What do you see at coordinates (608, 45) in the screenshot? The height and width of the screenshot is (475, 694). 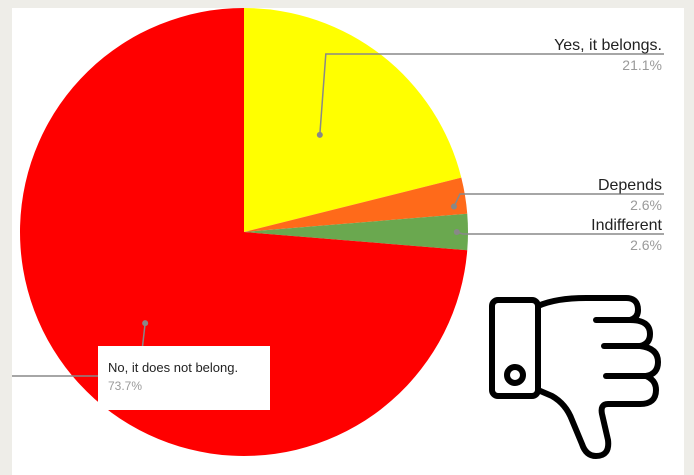 I see `slice-label-name-0: Yes, it belongs.` at bounding box center [608, 45].